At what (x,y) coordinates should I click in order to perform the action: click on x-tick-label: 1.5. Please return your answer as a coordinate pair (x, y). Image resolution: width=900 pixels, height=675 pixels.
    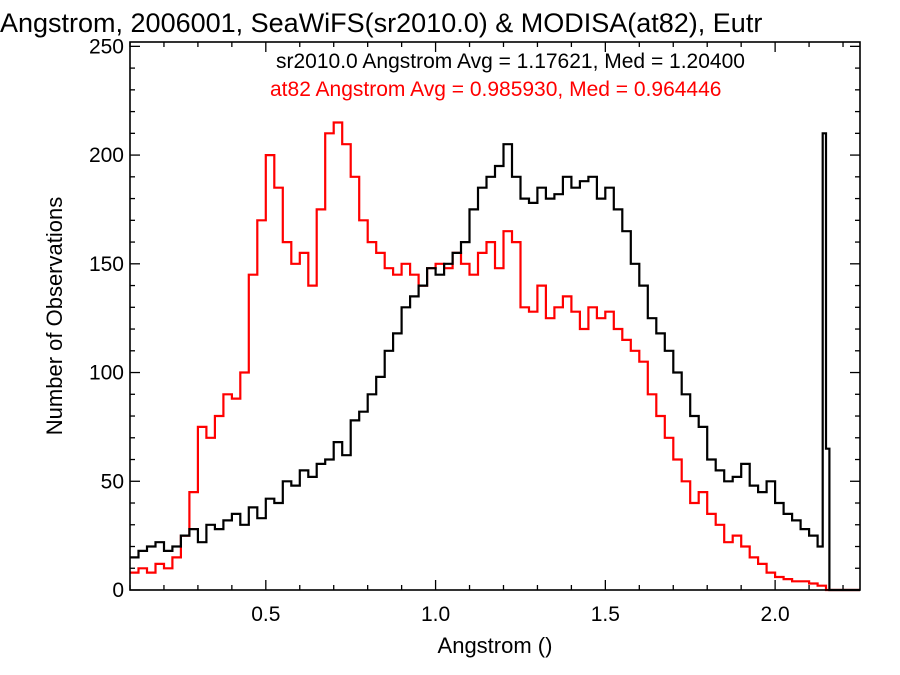
    Looking at the image, I should click on (605, 614).